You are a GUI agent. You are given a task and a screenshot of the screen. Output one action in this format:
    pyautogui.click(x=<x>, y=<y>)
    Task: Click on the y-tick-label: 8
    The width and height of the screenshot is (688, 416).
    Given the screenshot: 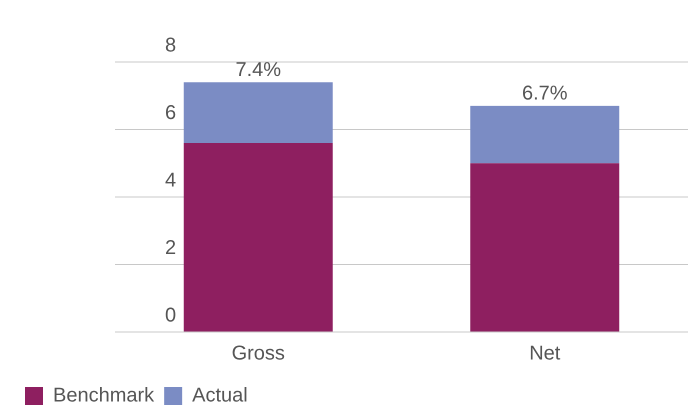 What is the action you would take?
    pyautogui.click(x=170, y=45)
    